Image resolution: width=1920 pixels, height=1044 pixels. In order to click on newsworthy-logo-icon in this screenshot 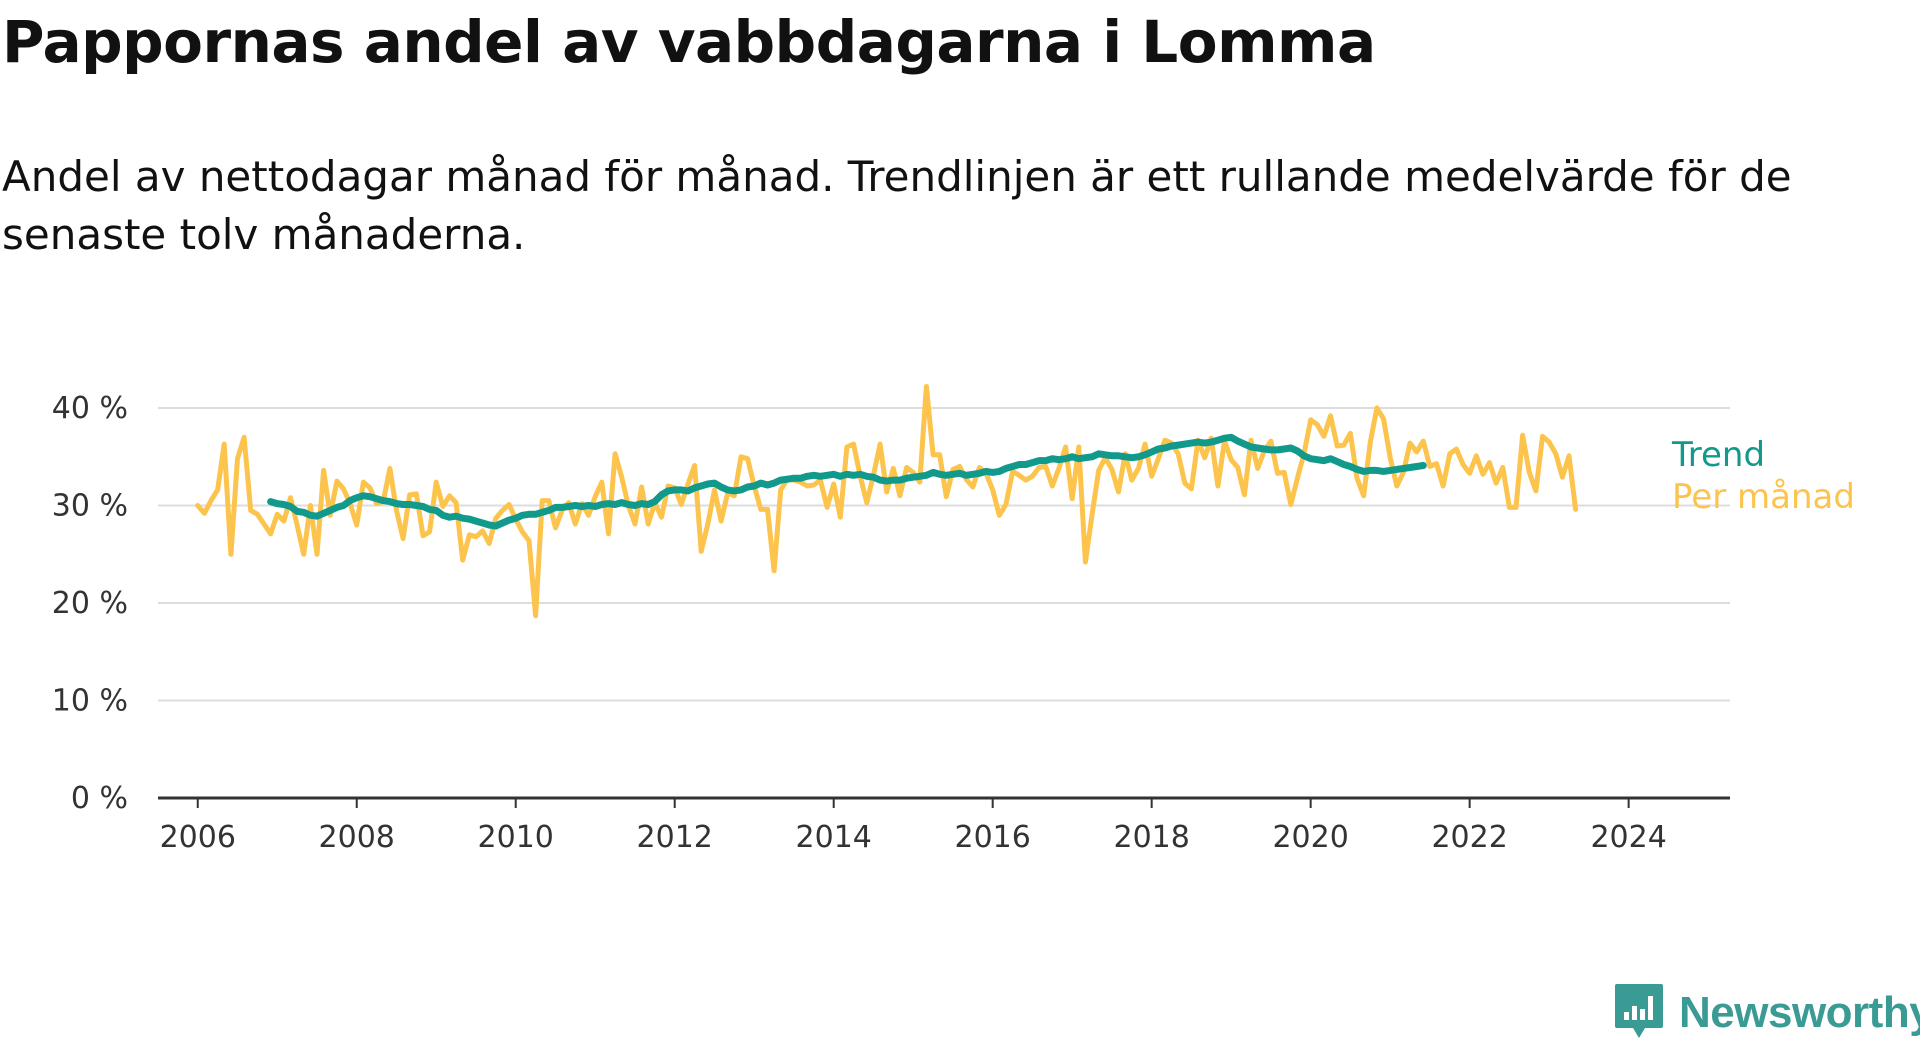, I will do `click(1639, 1011)`.